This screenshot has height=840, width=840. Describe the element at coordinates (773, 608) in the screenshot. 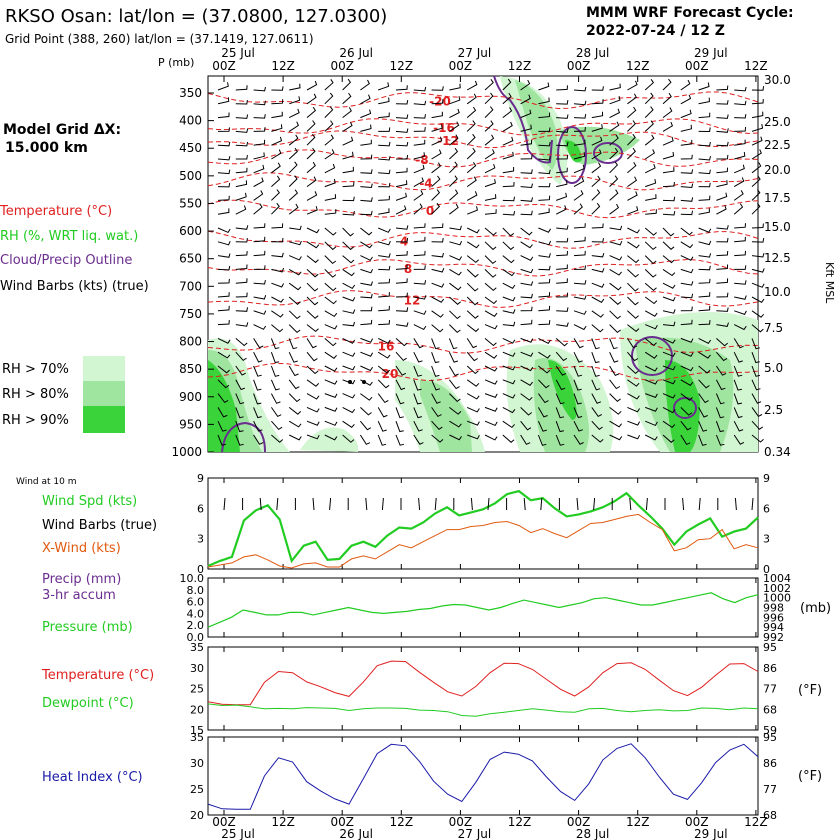

I see `y-tick-label: 998` at that location.